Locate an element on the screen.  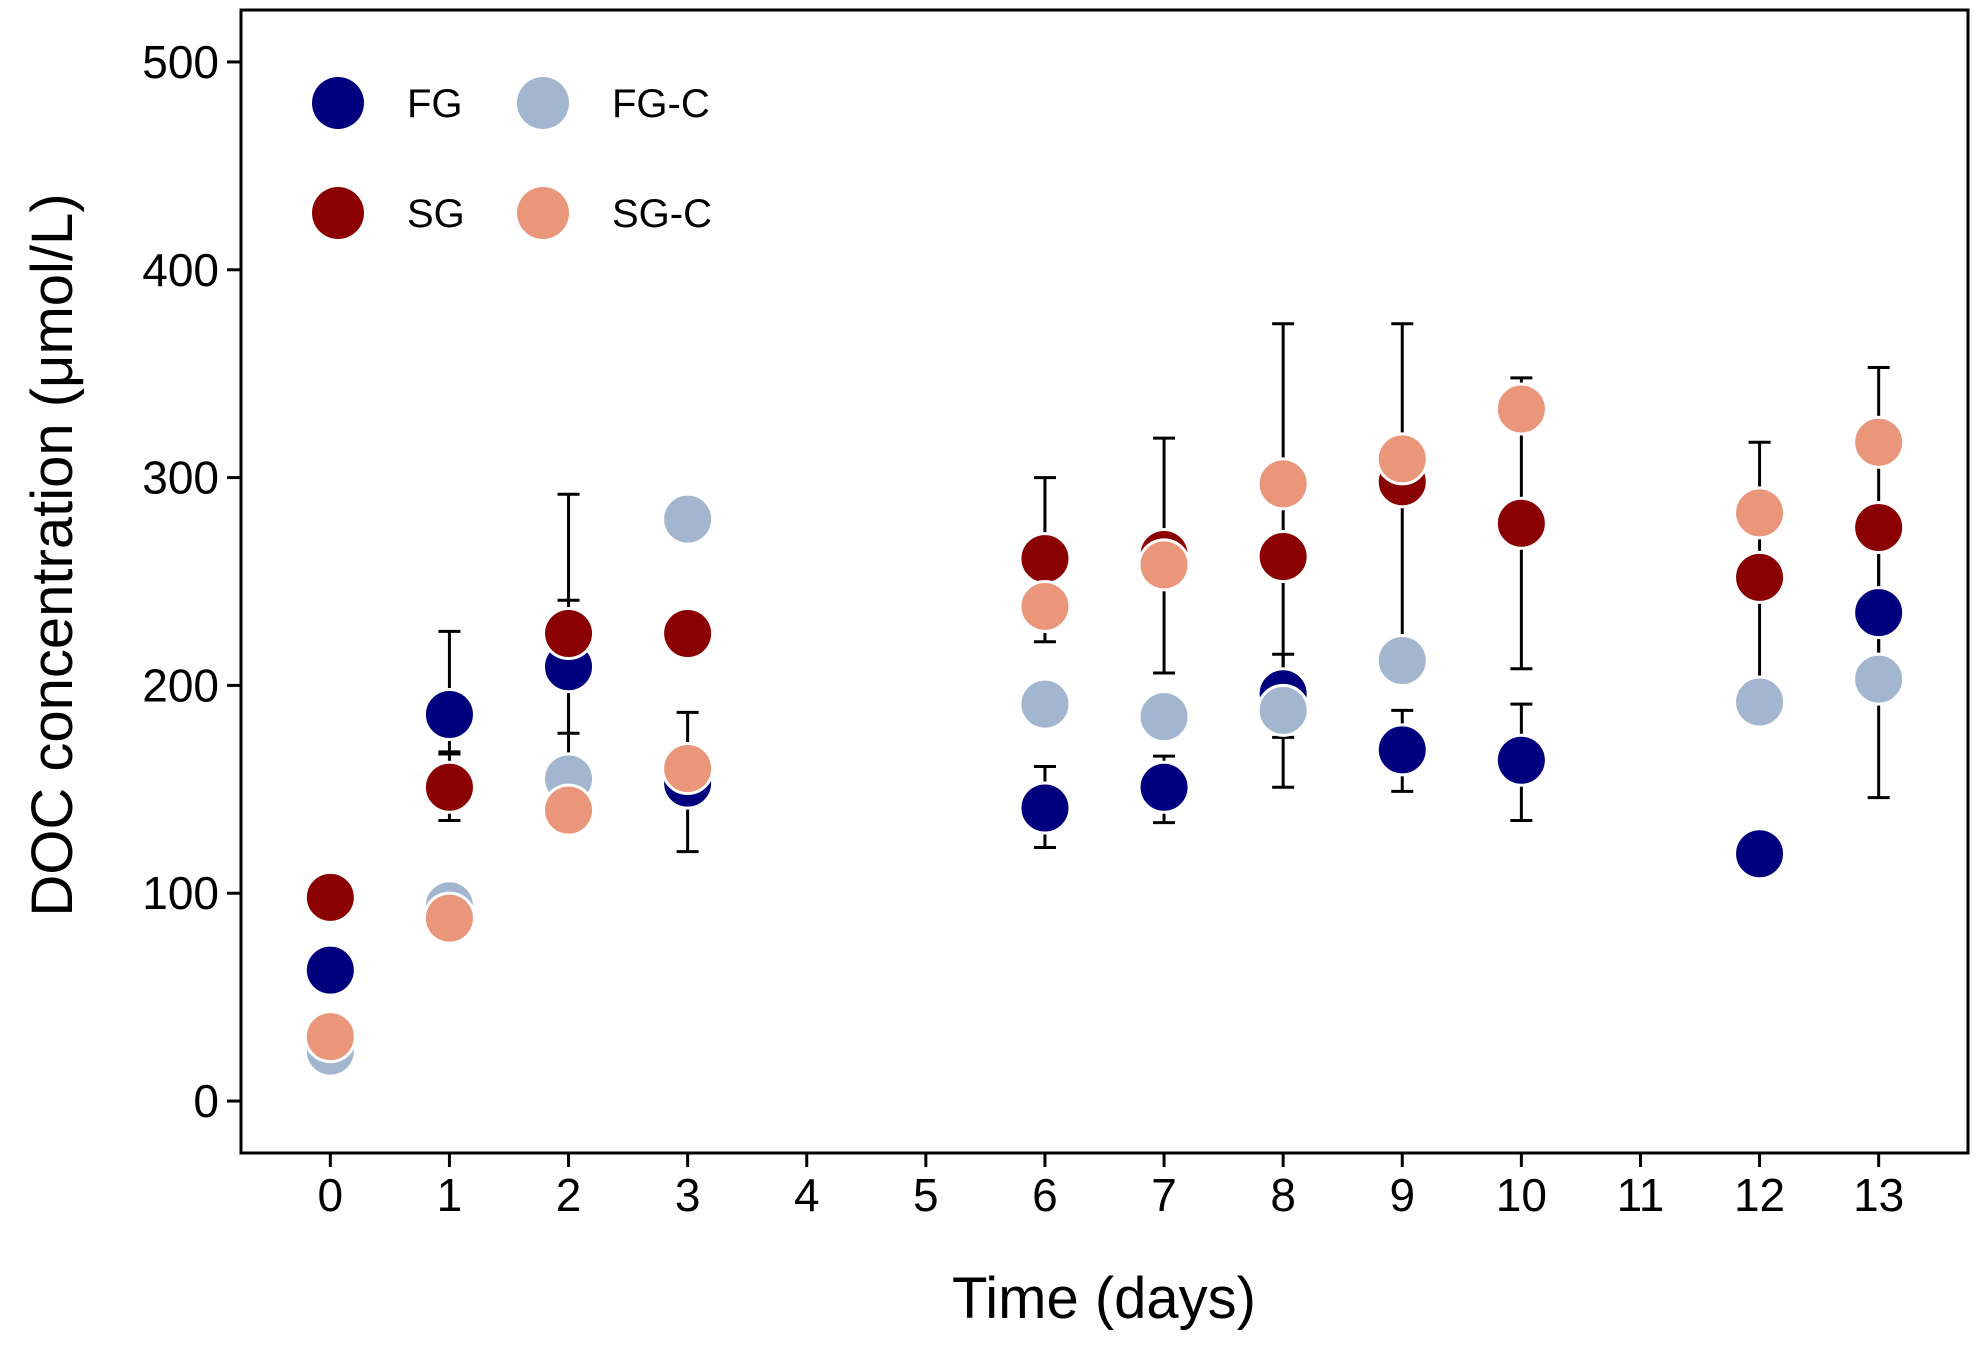
x-tick-label: 0 is located at coordinates (331, 1195).